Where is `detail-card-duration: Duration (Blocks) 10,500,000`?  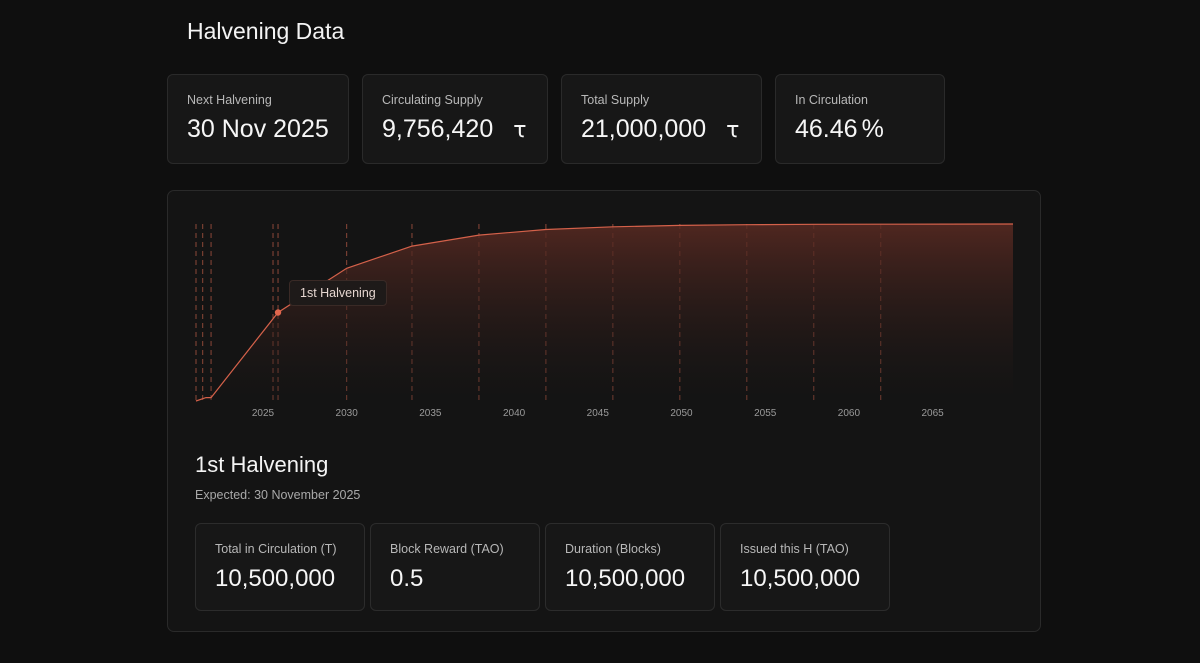
detail-card-duration: Duration (Blocks) 10,500,000 is located at coordinates (630, 567).